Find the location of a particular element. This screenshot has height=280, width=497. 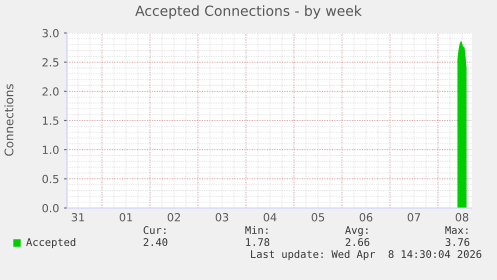

text: 2.40 is located at coordinates (156, 242).